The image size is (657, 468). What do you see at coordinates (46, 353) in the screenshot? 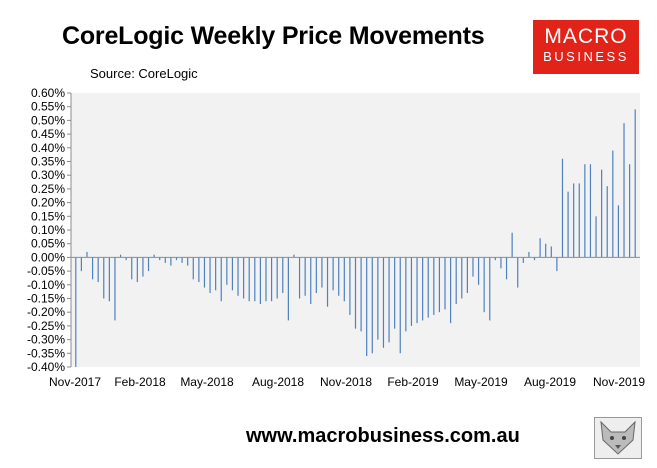
I see `y-tick-label: -0.35%` at bounding box center [46, 353].